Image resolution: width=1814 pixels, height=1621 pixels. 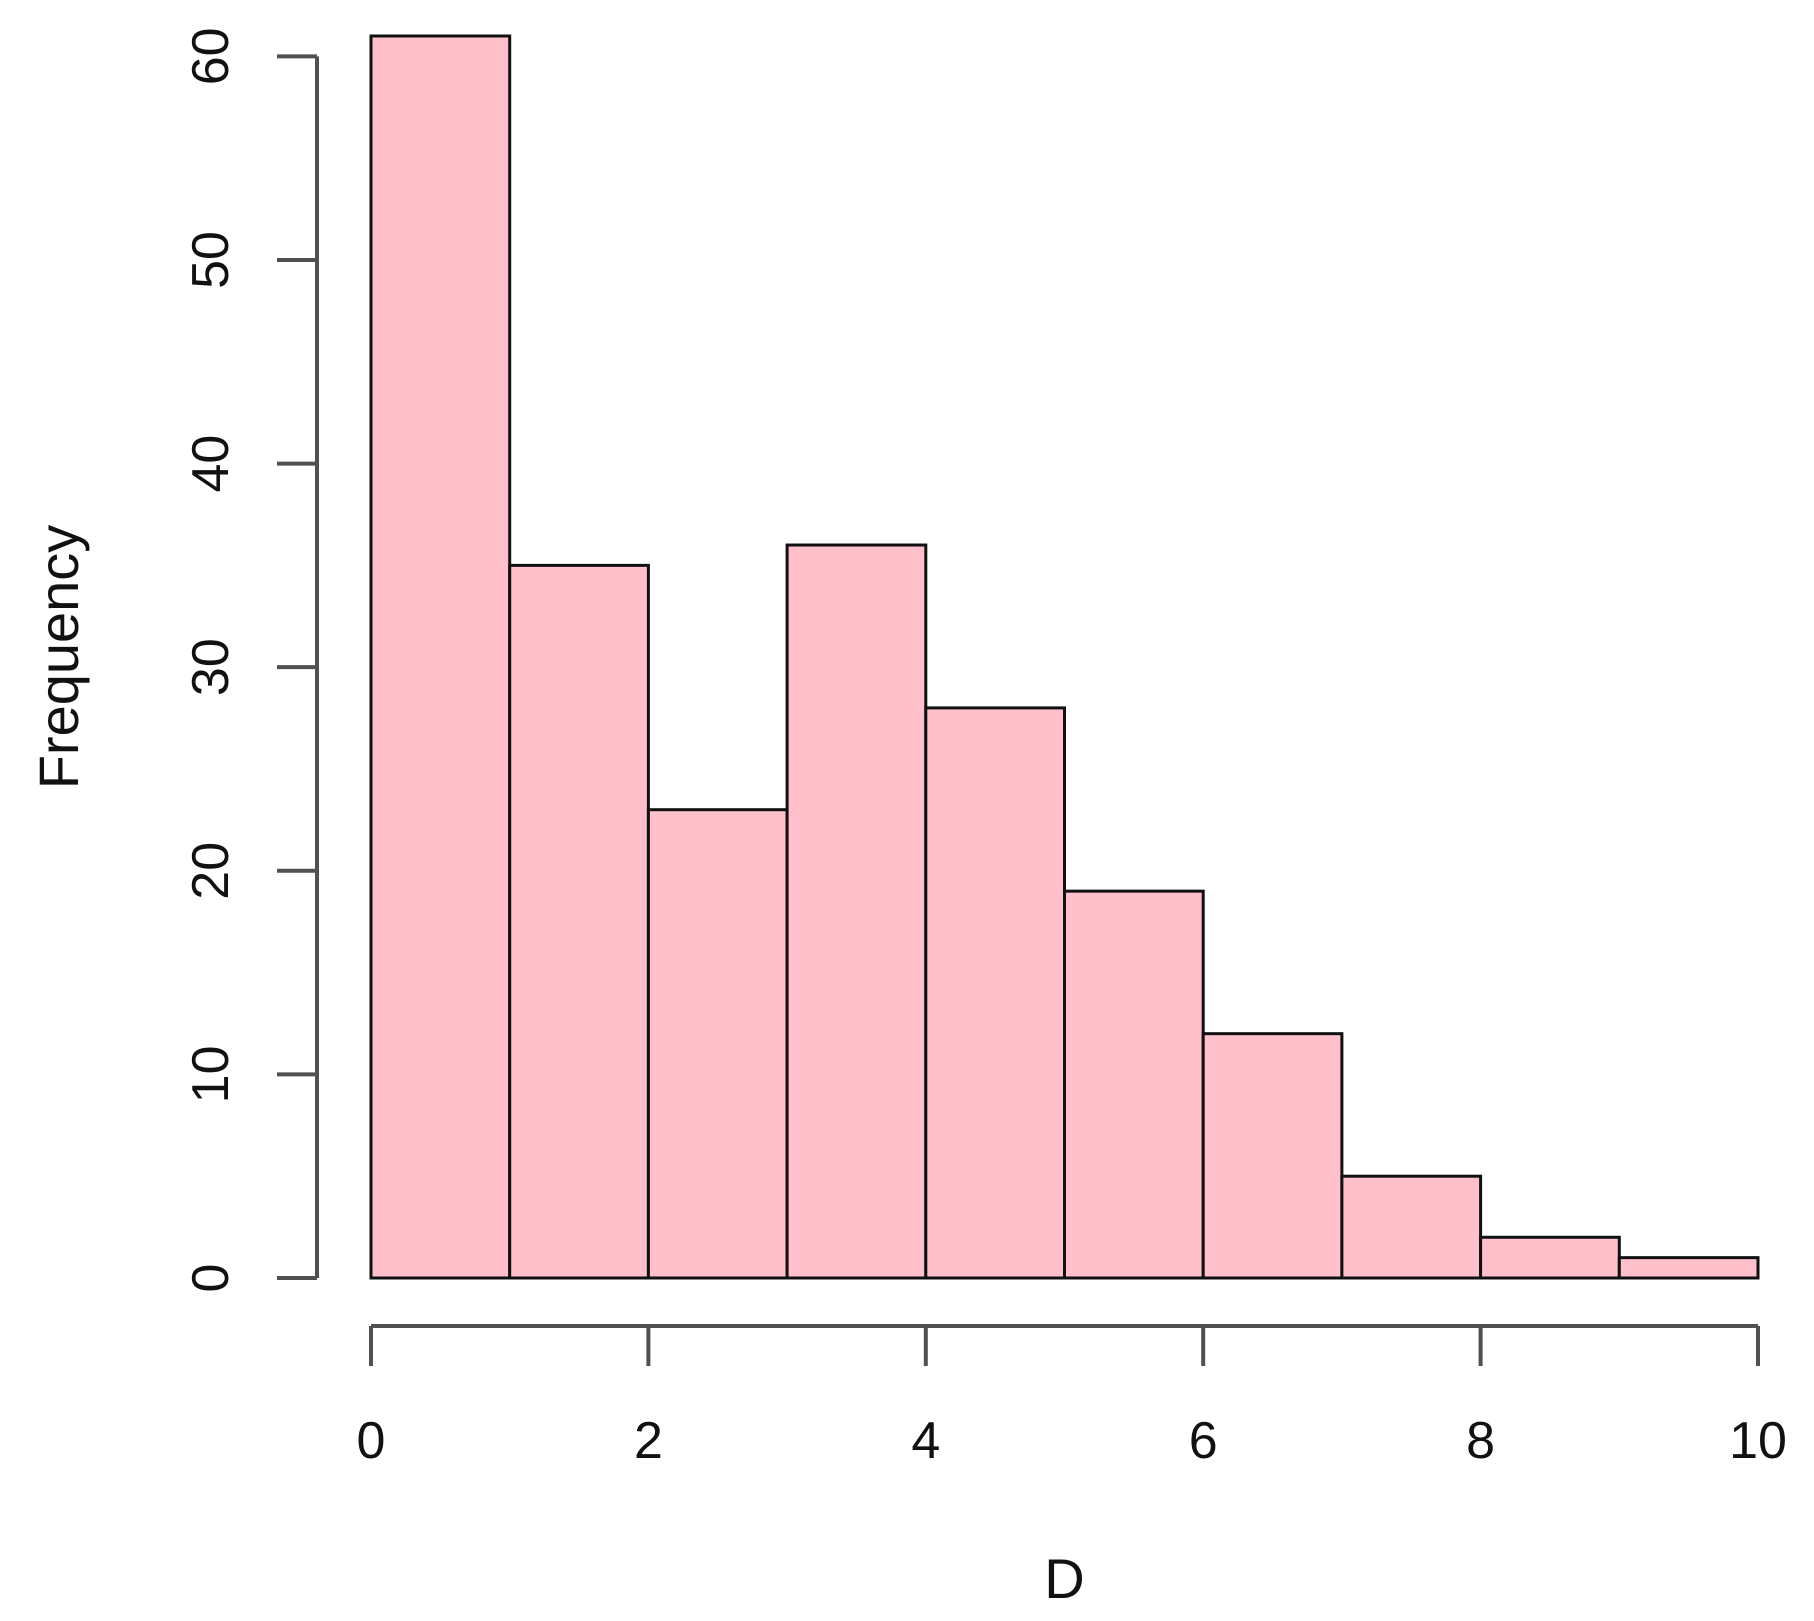 I want to click on x-axis-label: D, so click(x=1064, y=1578).